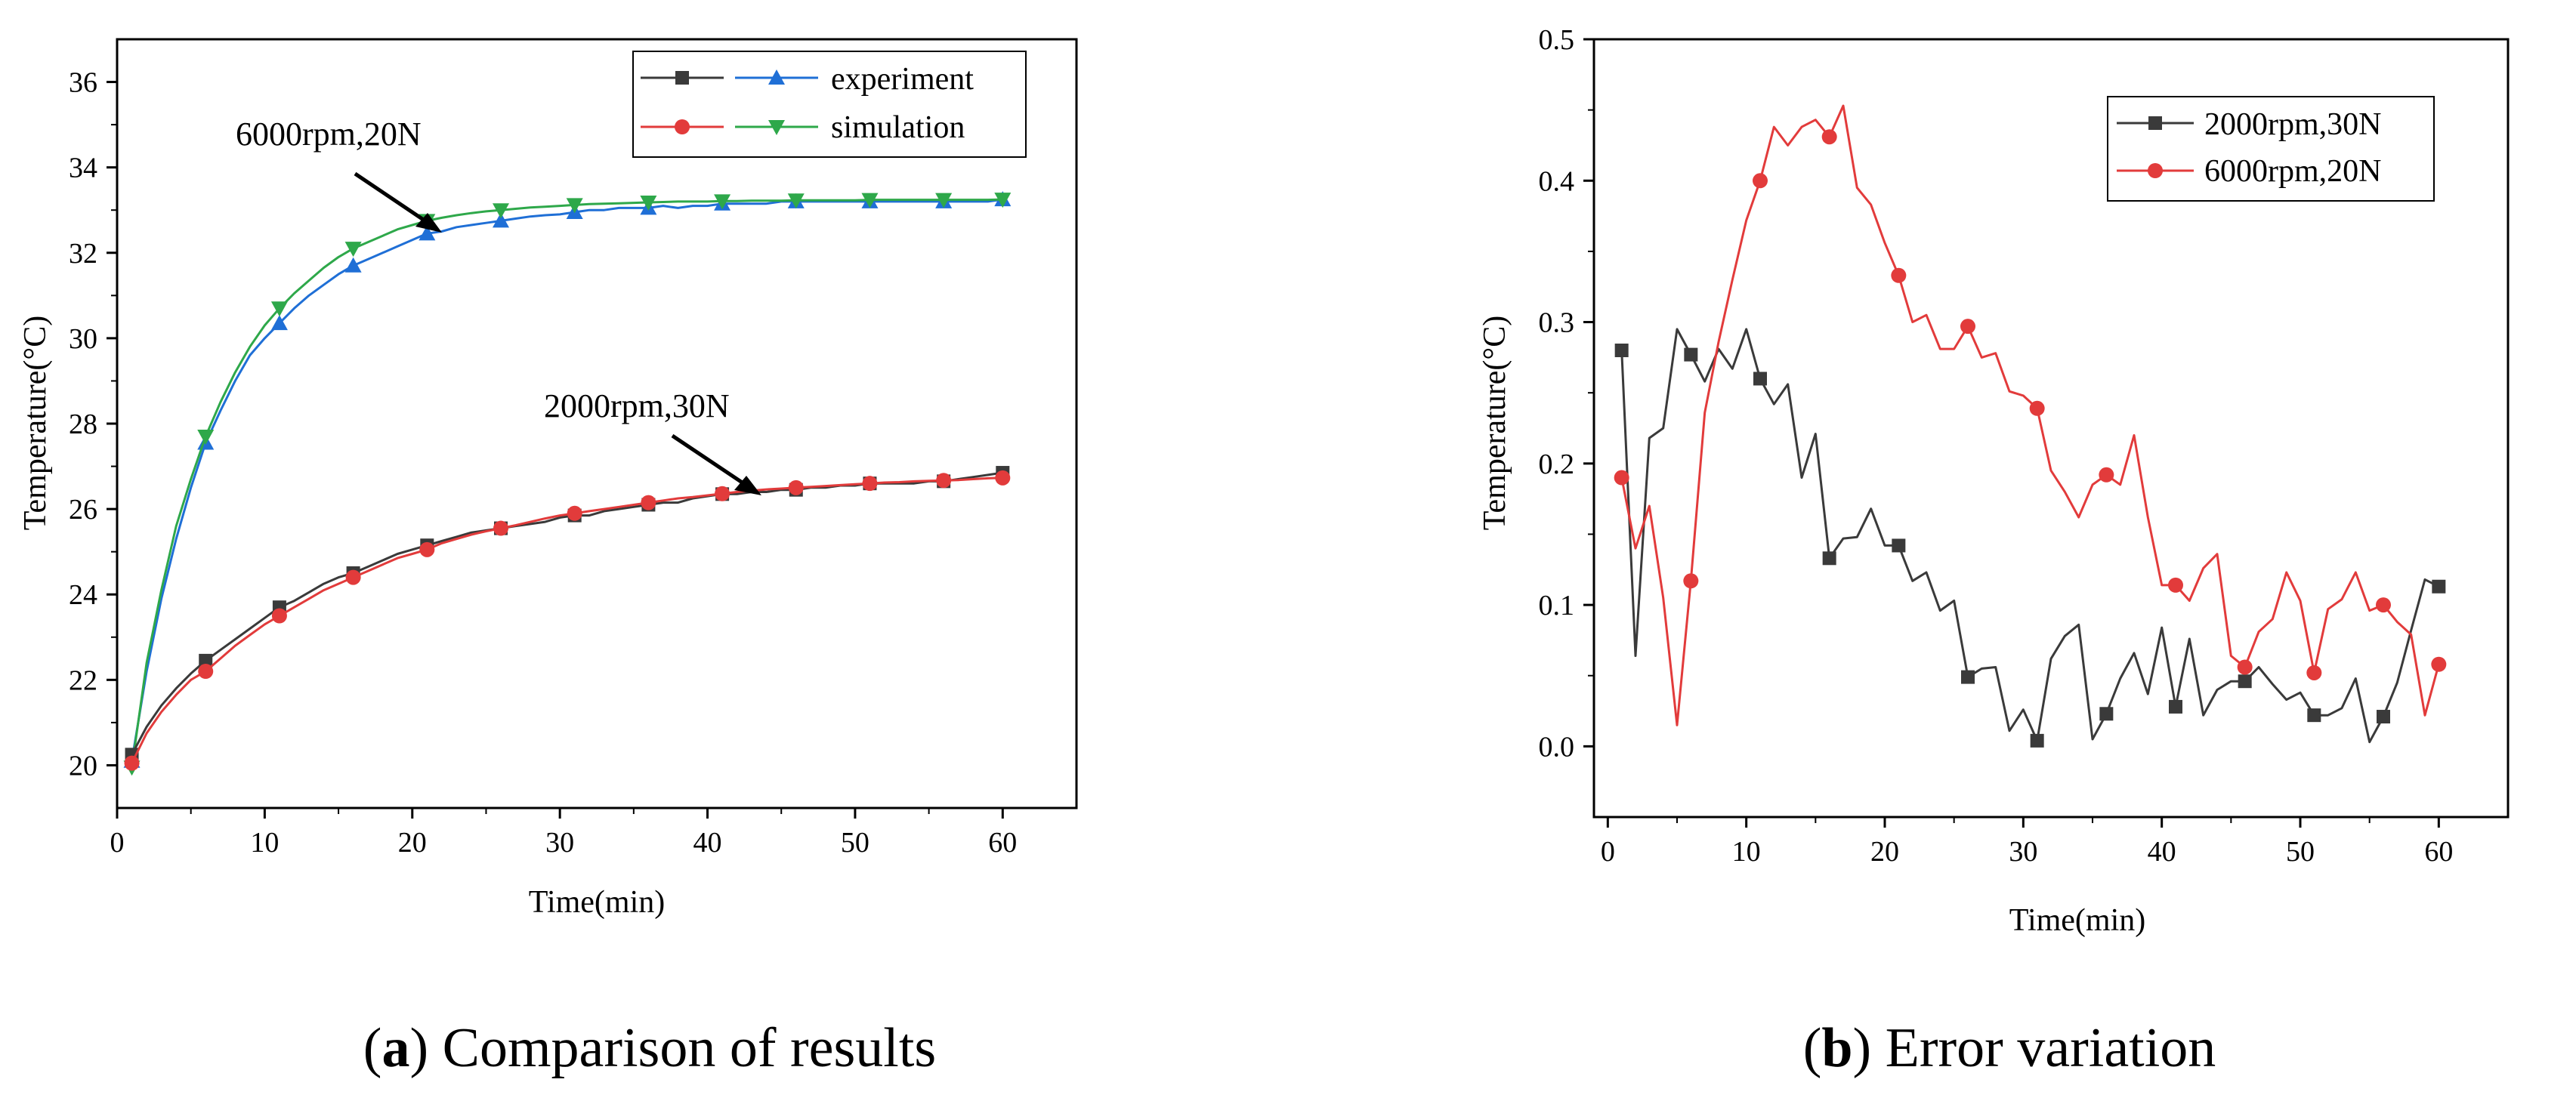  What do you see at coordinates (729, 102) in the screenshot?
I see `a-legend-marks` at bounding box center [729, 102].